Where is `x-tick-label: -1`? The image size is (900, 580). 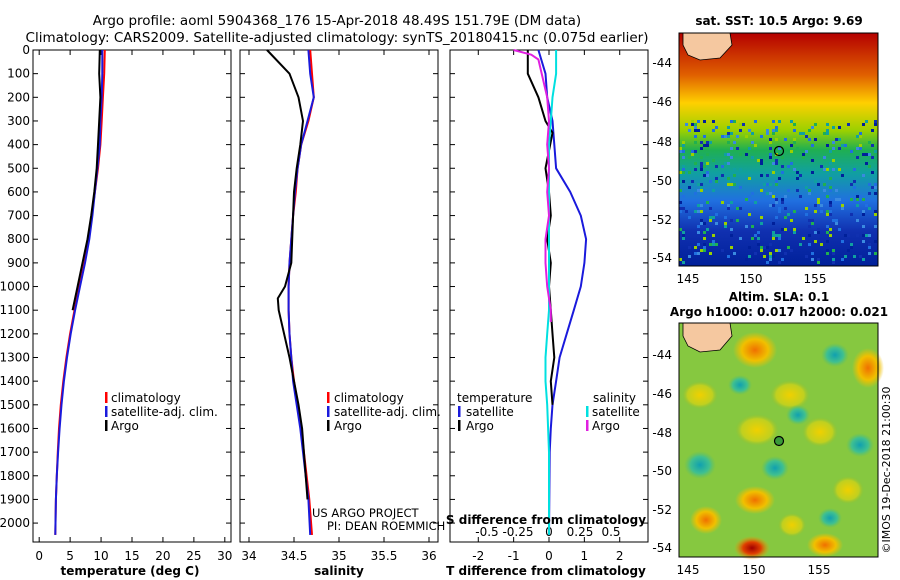 x-tick-label: -1 is located at coordinates (514, 556).